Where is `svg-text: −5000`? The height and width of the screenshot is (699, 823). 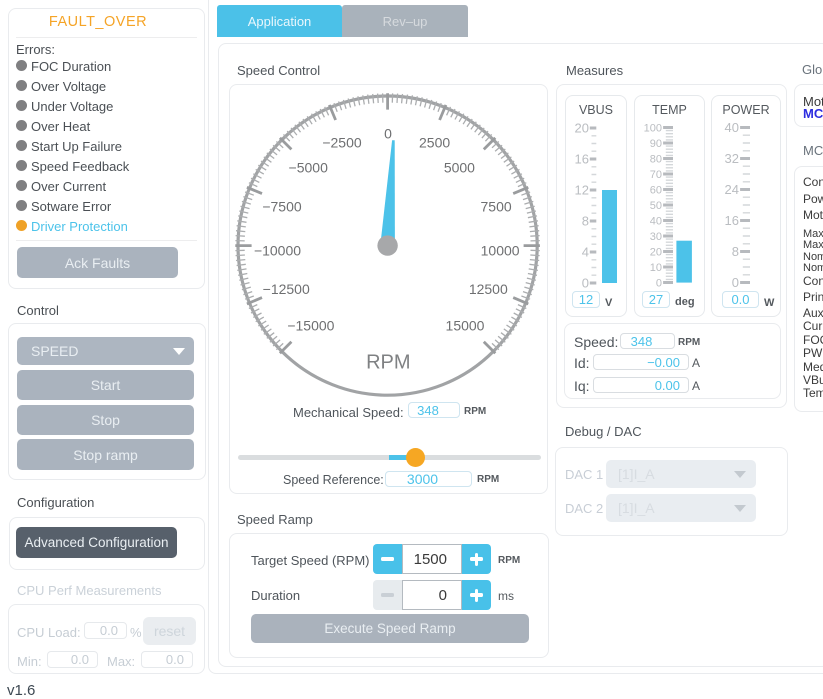 svg-text: −5000 is located at coordinates (309, 168).